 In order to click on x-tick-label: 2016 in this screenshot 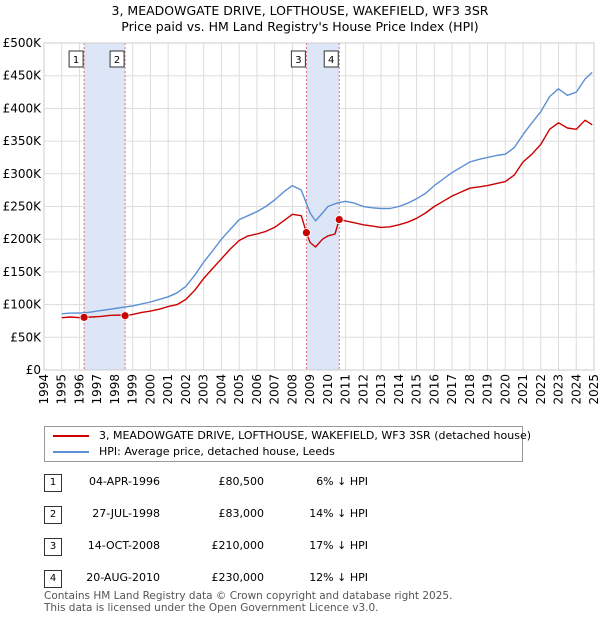, I will do `click(434, 389)`.